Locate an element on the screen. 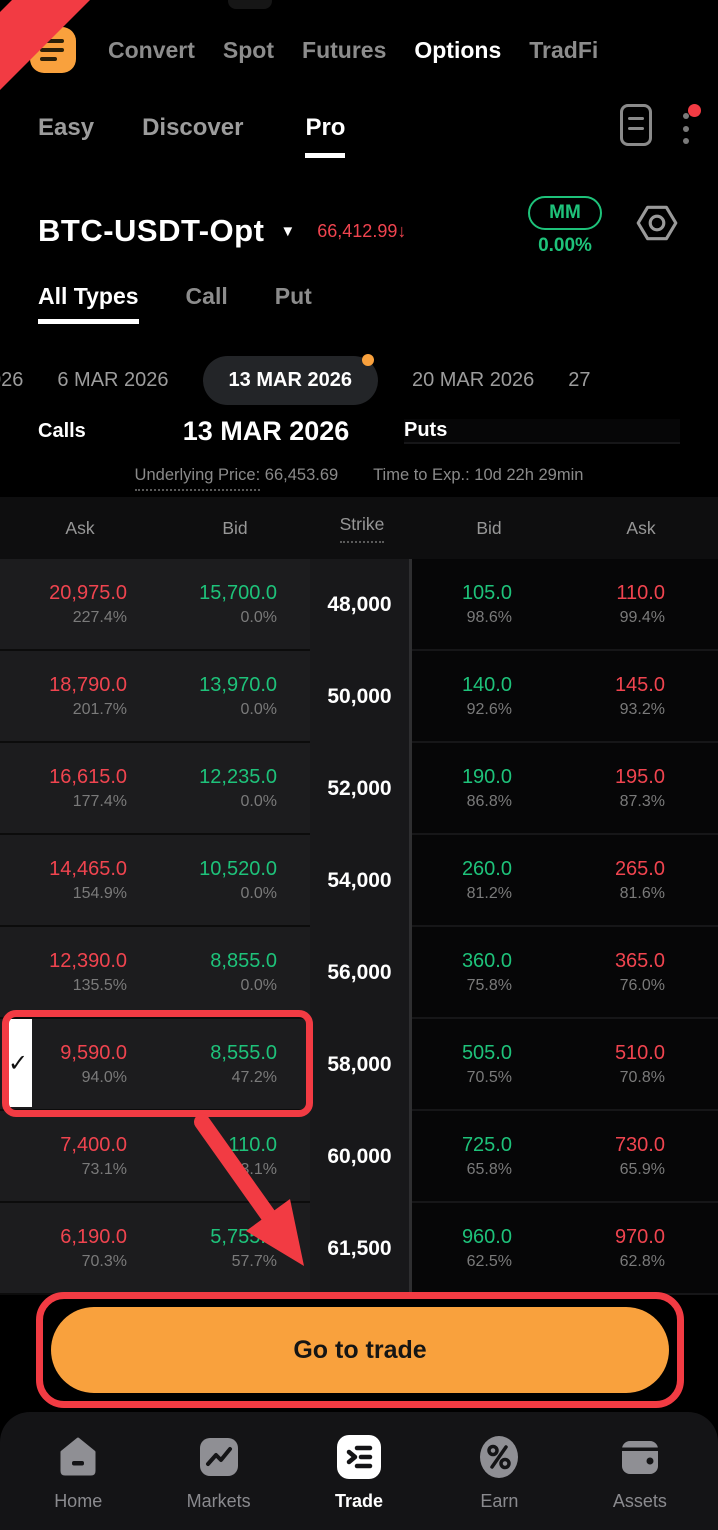 The image size is (718, 1530). tab-easy: Easy is located at coordinates (66, 127).